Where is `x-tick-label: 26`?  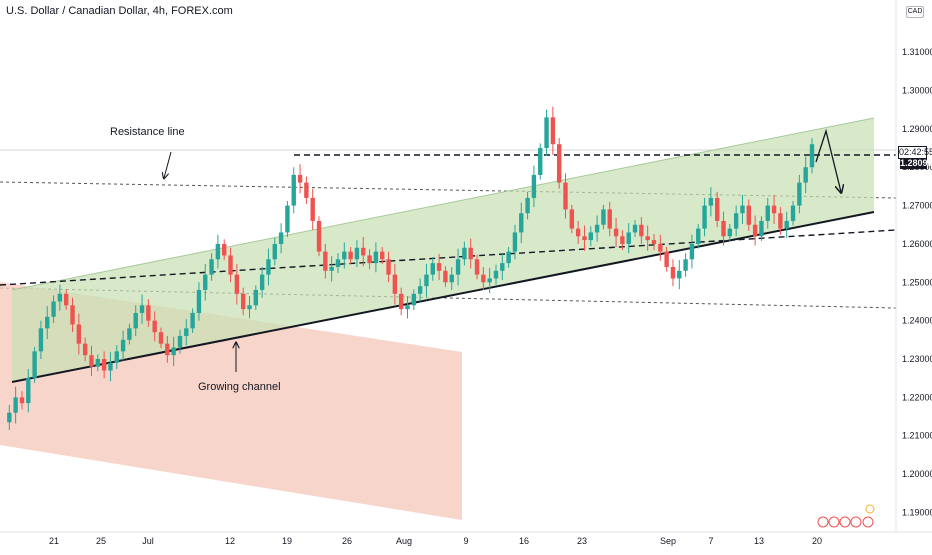 x-tick-label: 26 is located at coordinates (347, 541).